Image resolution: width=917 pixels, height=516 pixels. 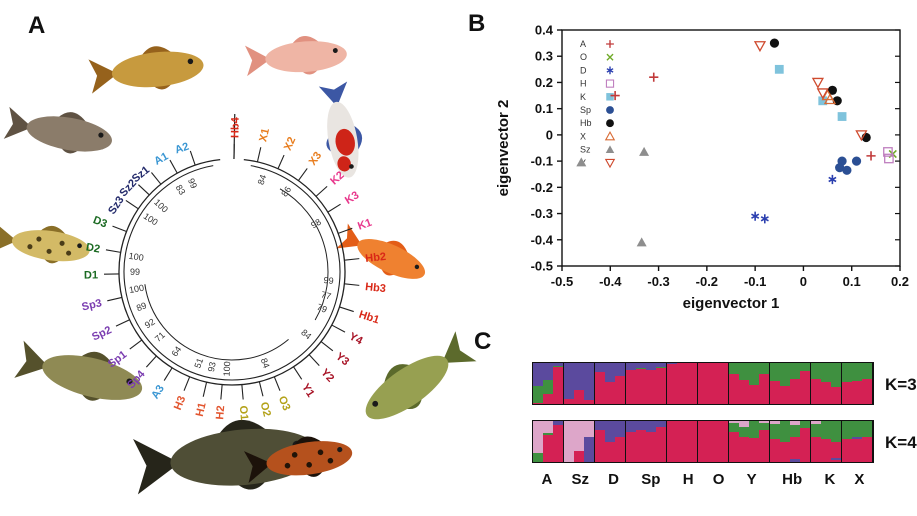 What do you see at coordinates (724, 383) in the screenshot?
I see `structure-row-k3: K=3` at bounding box center [724, 383].